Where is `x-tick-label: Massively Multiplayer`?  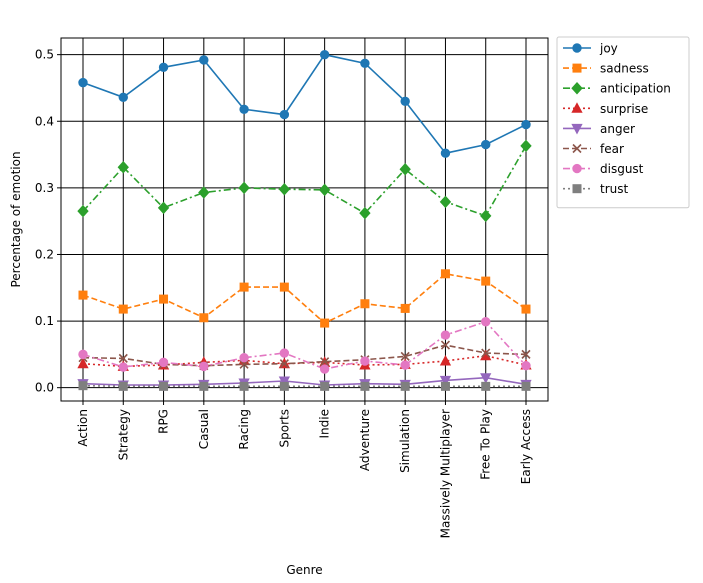
x-tick-label: Massively Multiplayer is located at coordinates (445, 473).